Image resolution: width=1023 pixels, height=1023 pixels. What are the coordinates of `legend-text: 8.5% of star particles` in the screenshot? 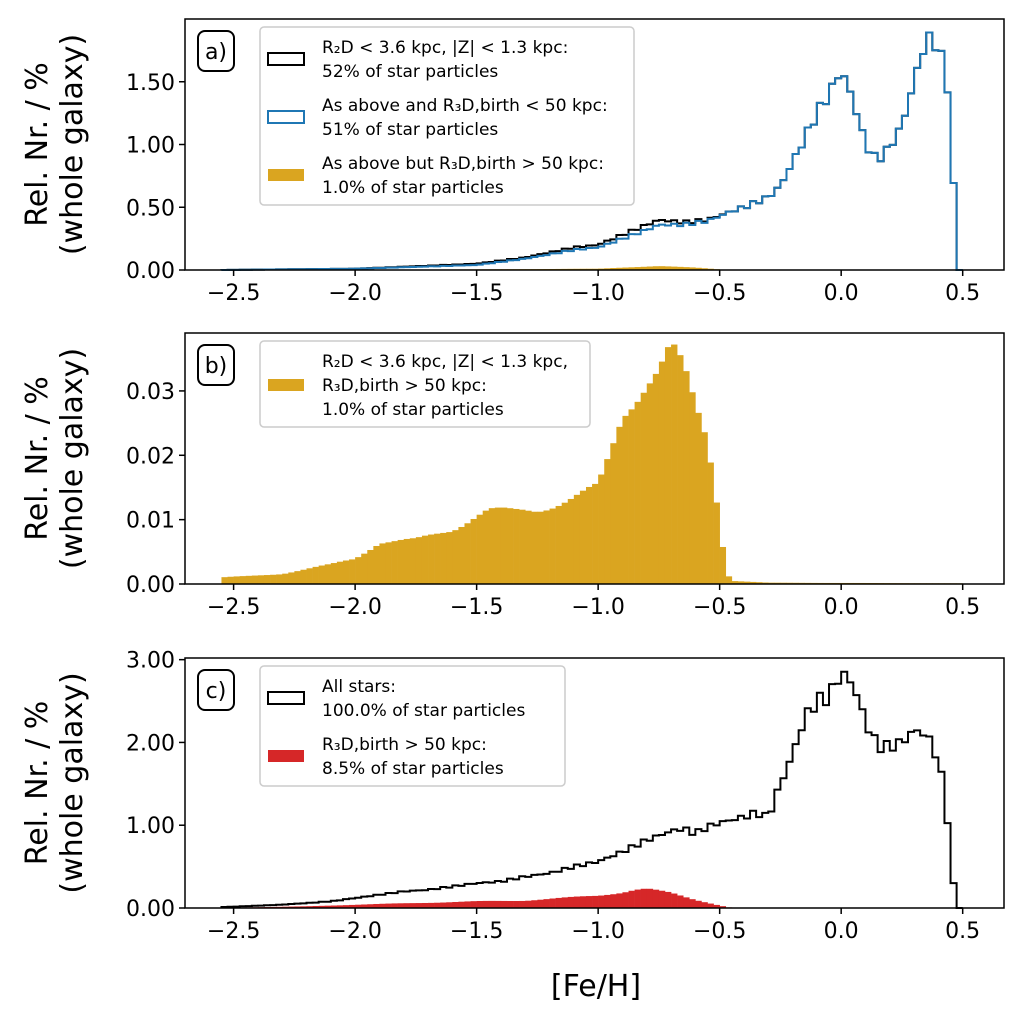 It's located at (413, 769).